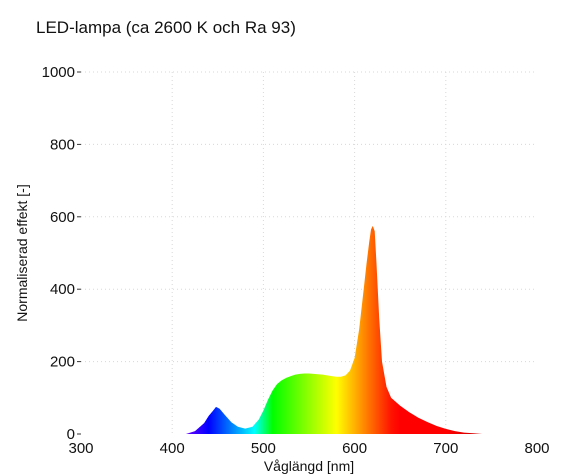 The height and width of the screenshot is (476, 561). I want to click on y-axis-label: Normaliserad effekt [-], so click(22, 252).